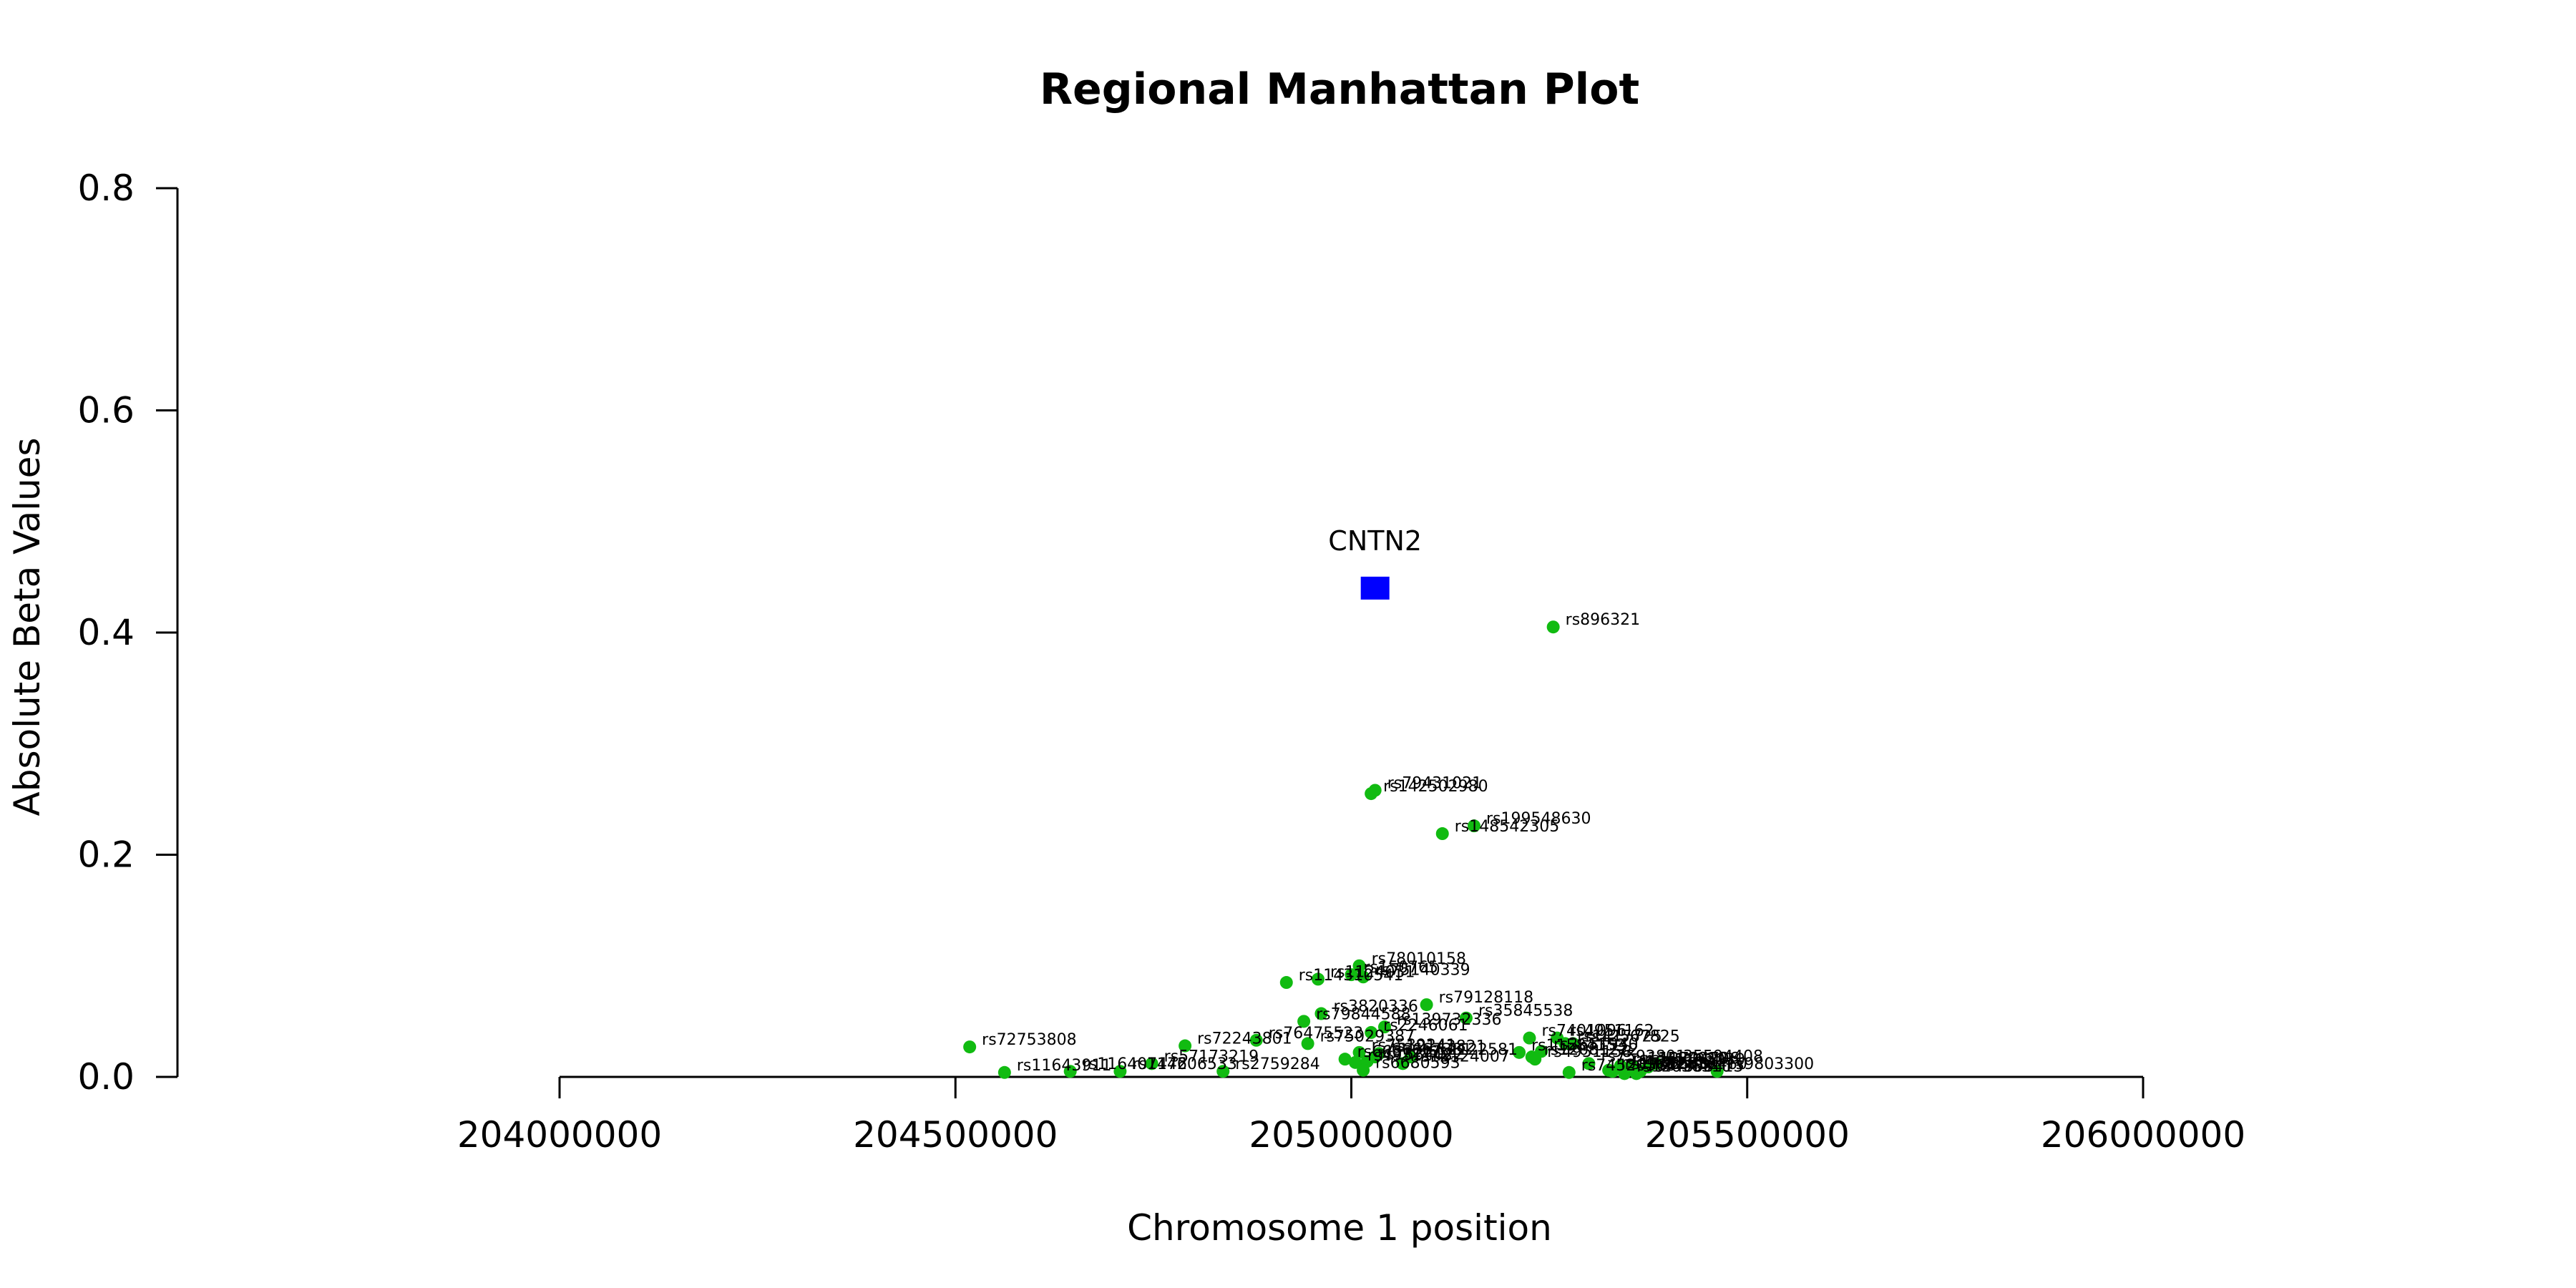  Describe the element at coordinates (1425, 1026) in the screenshot. I see `snp-label: rs2246061` at that location.